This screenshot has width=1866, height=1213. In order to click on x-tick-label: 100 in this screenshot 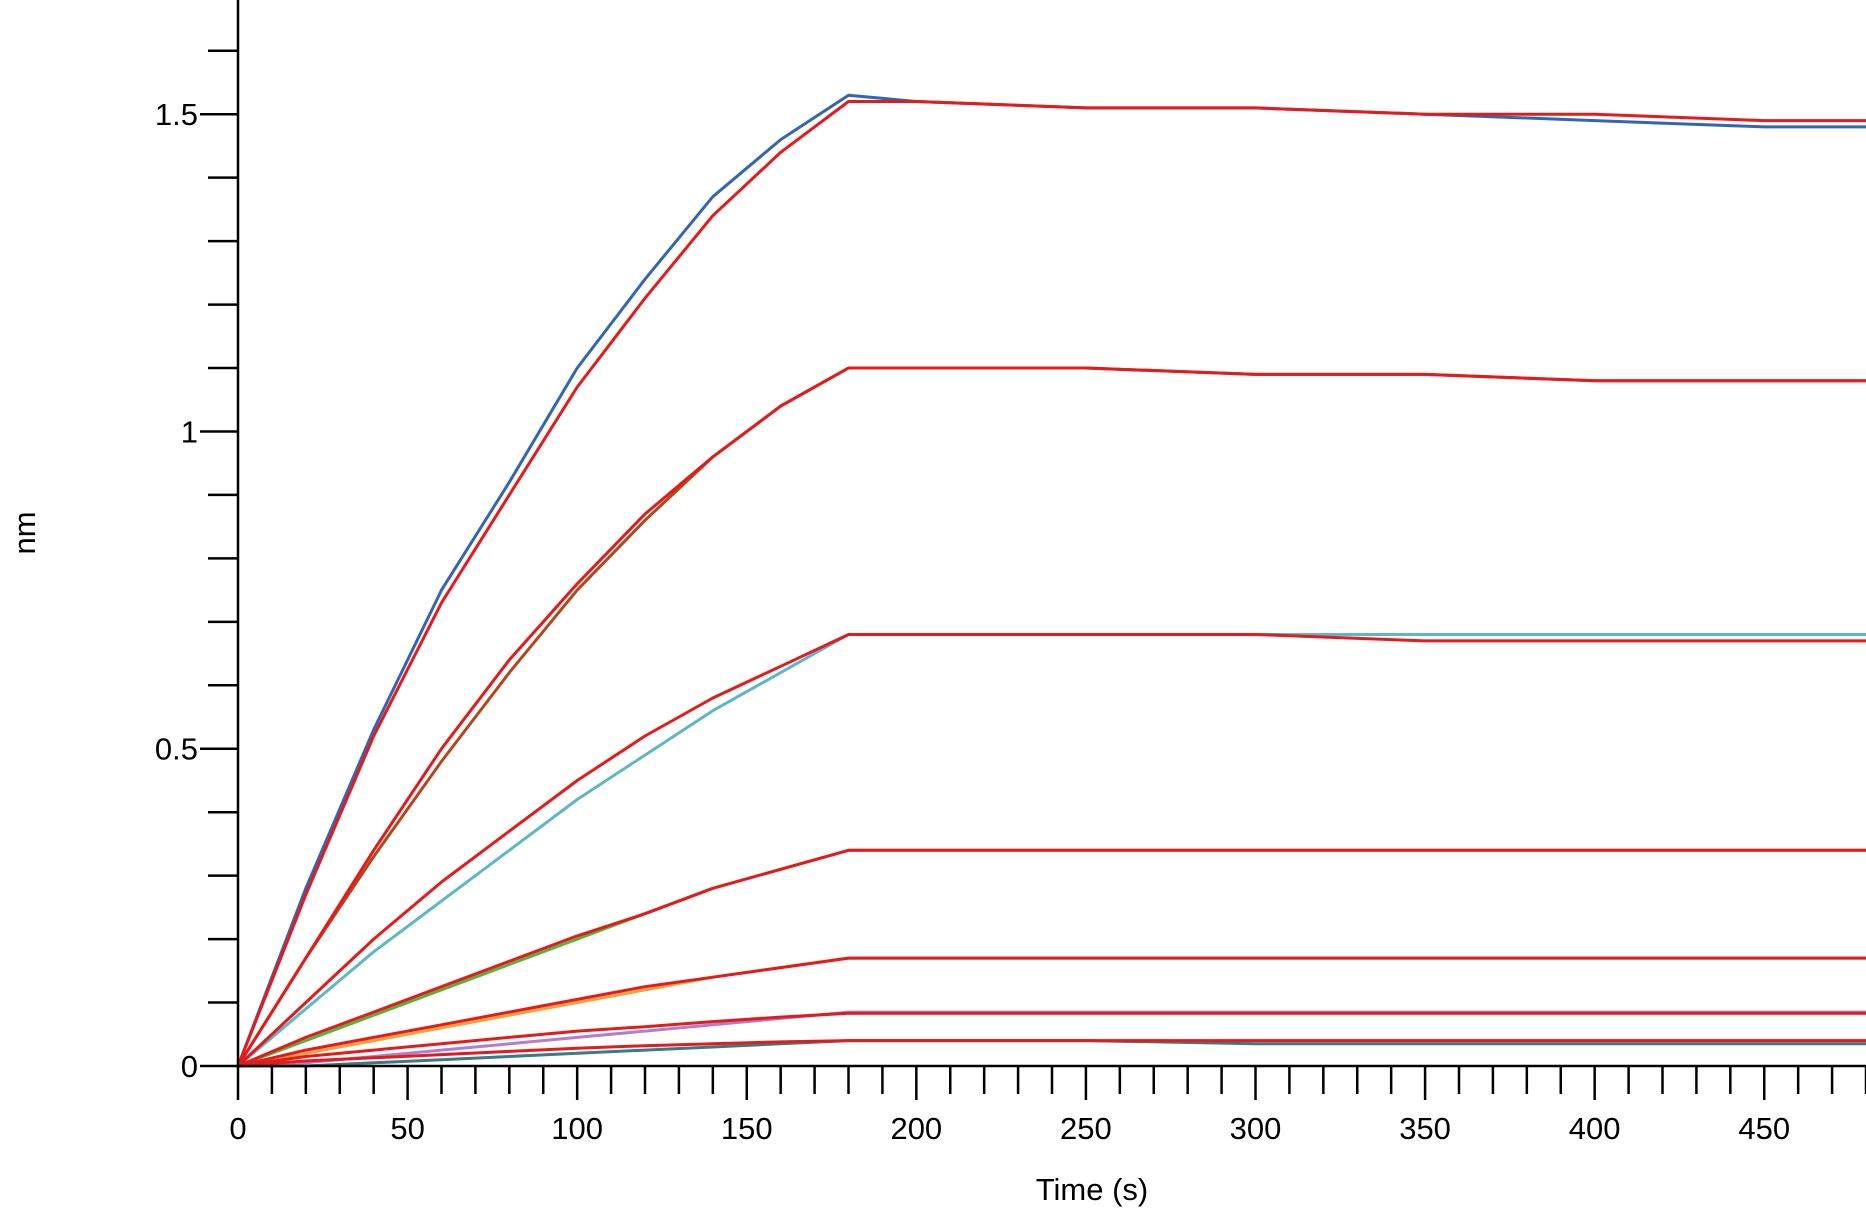, I will do `click(577, 1128)`.